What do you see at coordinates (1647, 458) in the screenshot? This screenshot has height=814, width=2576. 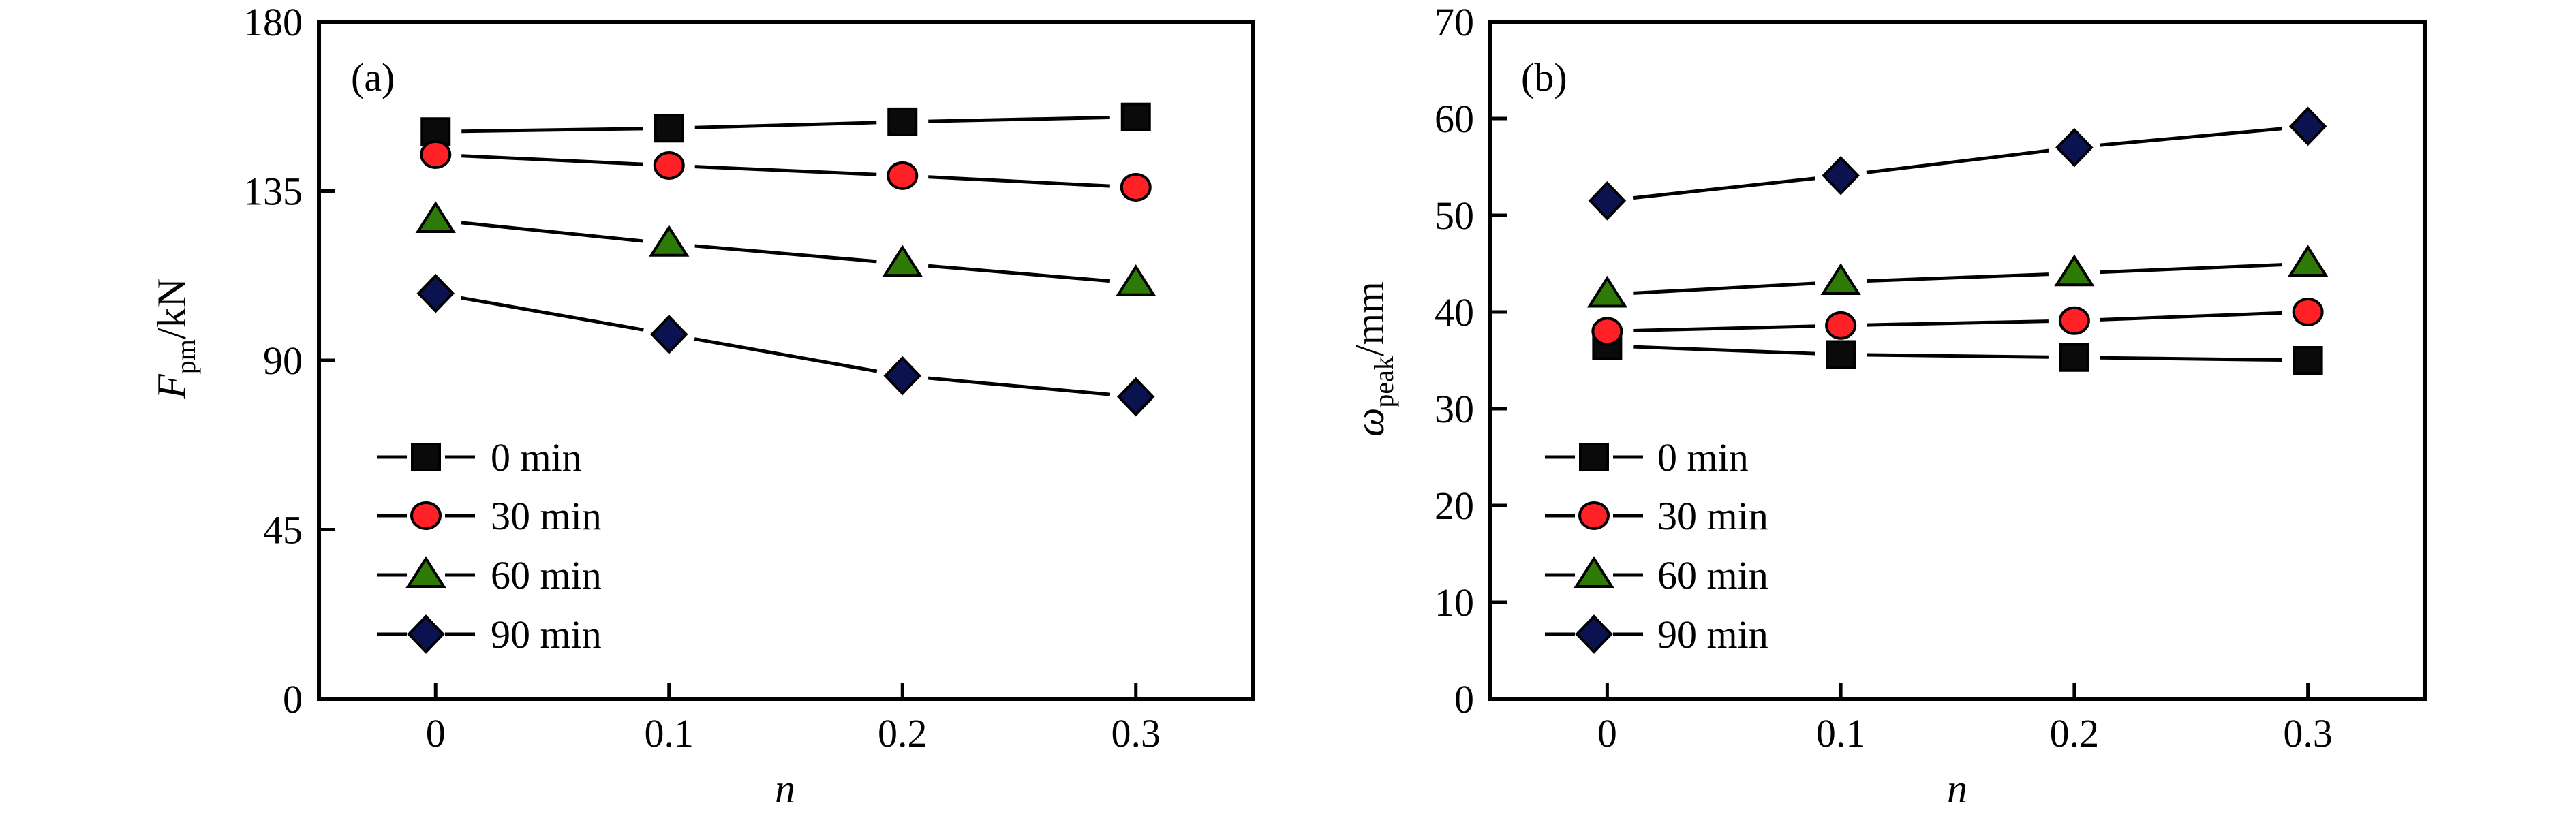 I see `legend-item-b: 0 min` at bounding box center [1647, 458].